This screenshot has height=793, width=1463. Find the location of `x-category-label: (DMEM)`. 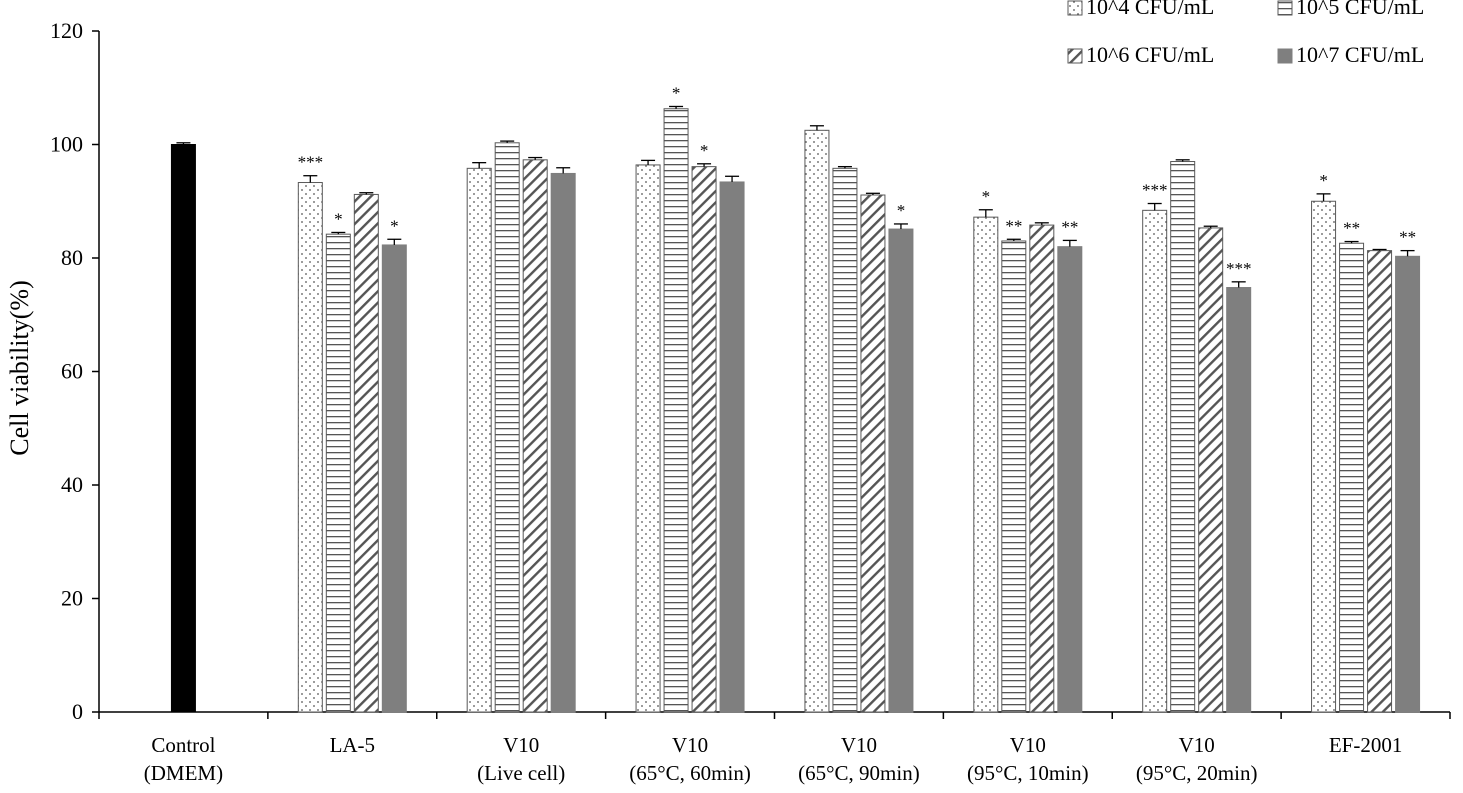

x-category-label: (DMEM) is located at coordinates (183, 773).